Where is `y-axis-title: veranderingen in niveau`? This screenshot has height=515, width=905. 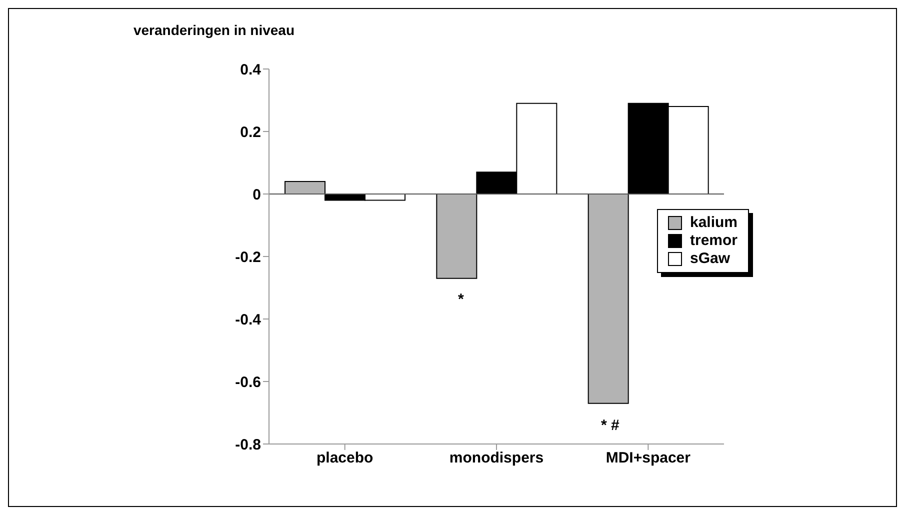 y-axis-title: veranderingen in niveau is located at coordinates (214, 30).